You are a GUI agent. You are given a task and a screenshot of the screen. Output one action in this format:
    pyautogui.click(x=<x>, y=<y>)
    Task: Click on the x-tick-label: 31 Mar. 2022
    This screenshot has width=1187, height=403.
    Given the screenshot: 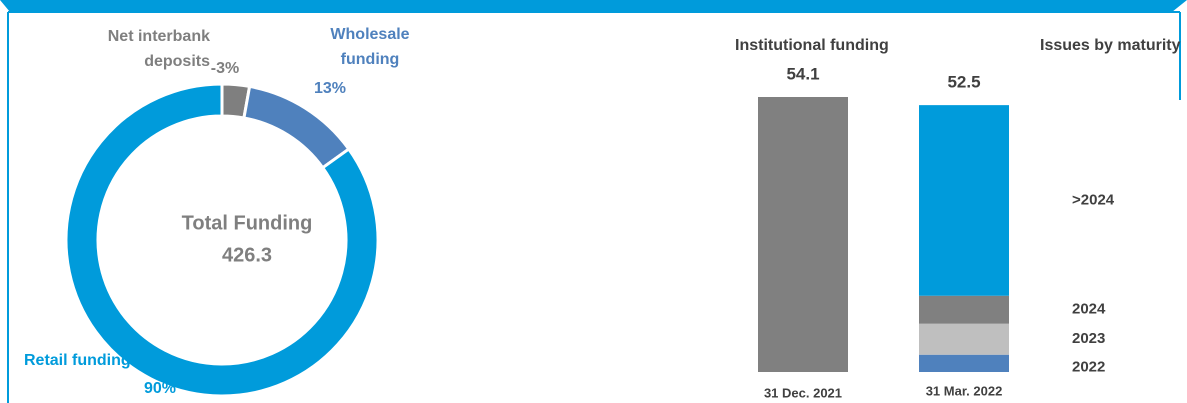 What is the action you would take?
    pyautogui.click(x=964, y=390)
    